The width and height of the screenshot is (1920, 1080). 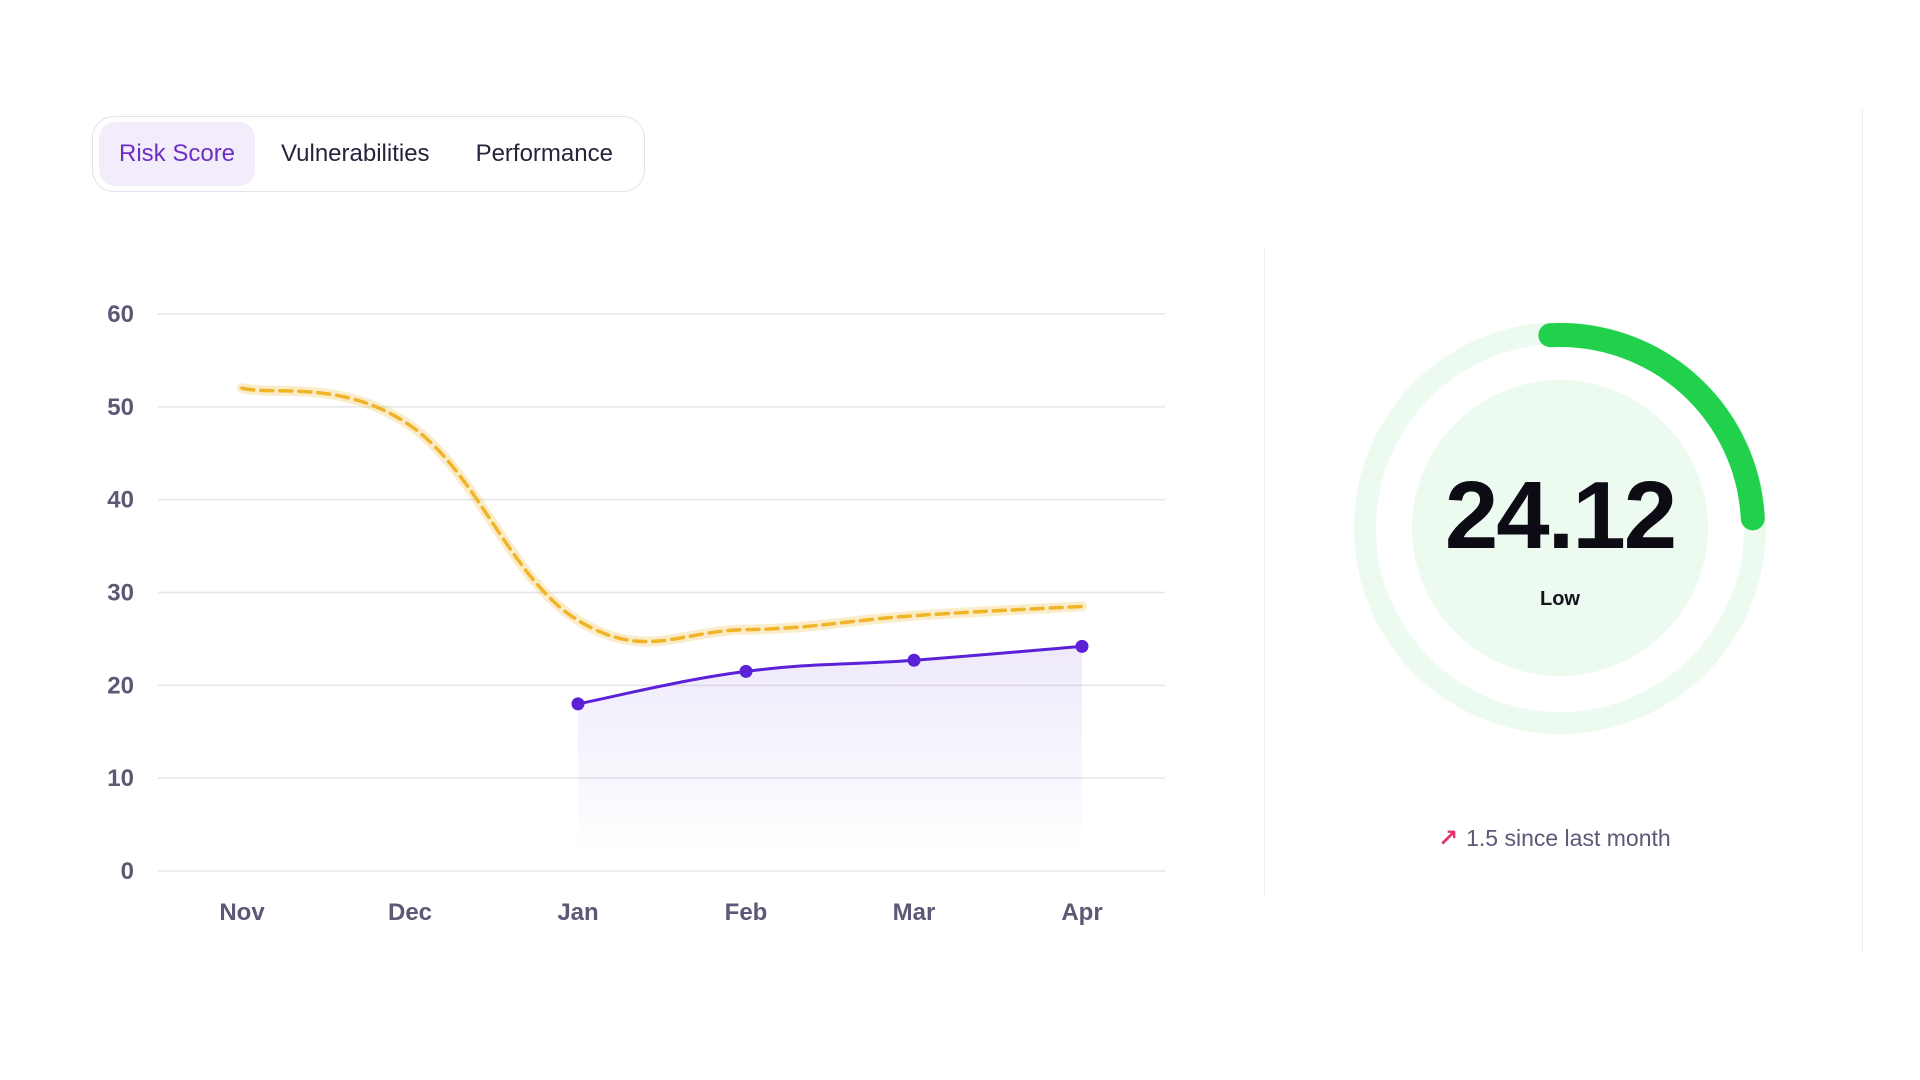 I want to click on y-tick-label: 10, so click(x=120, y=778).